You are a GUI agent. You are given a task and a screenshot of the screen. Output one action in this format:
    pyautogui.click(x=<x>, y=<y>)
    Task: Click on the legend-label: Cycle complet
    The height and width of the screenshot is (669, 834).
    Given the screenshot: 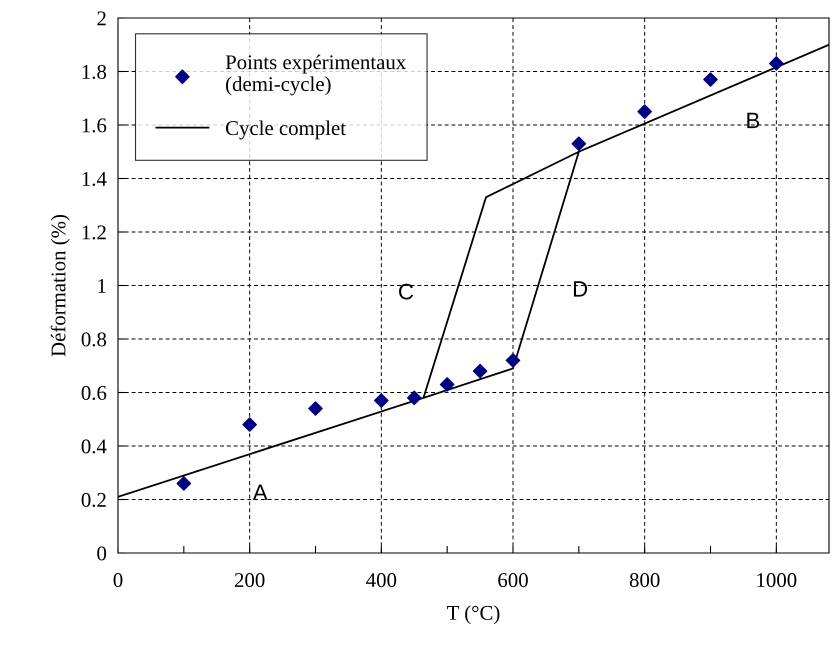 What is the action you would take?
    pyautogui.click(x=286, y=130)
    